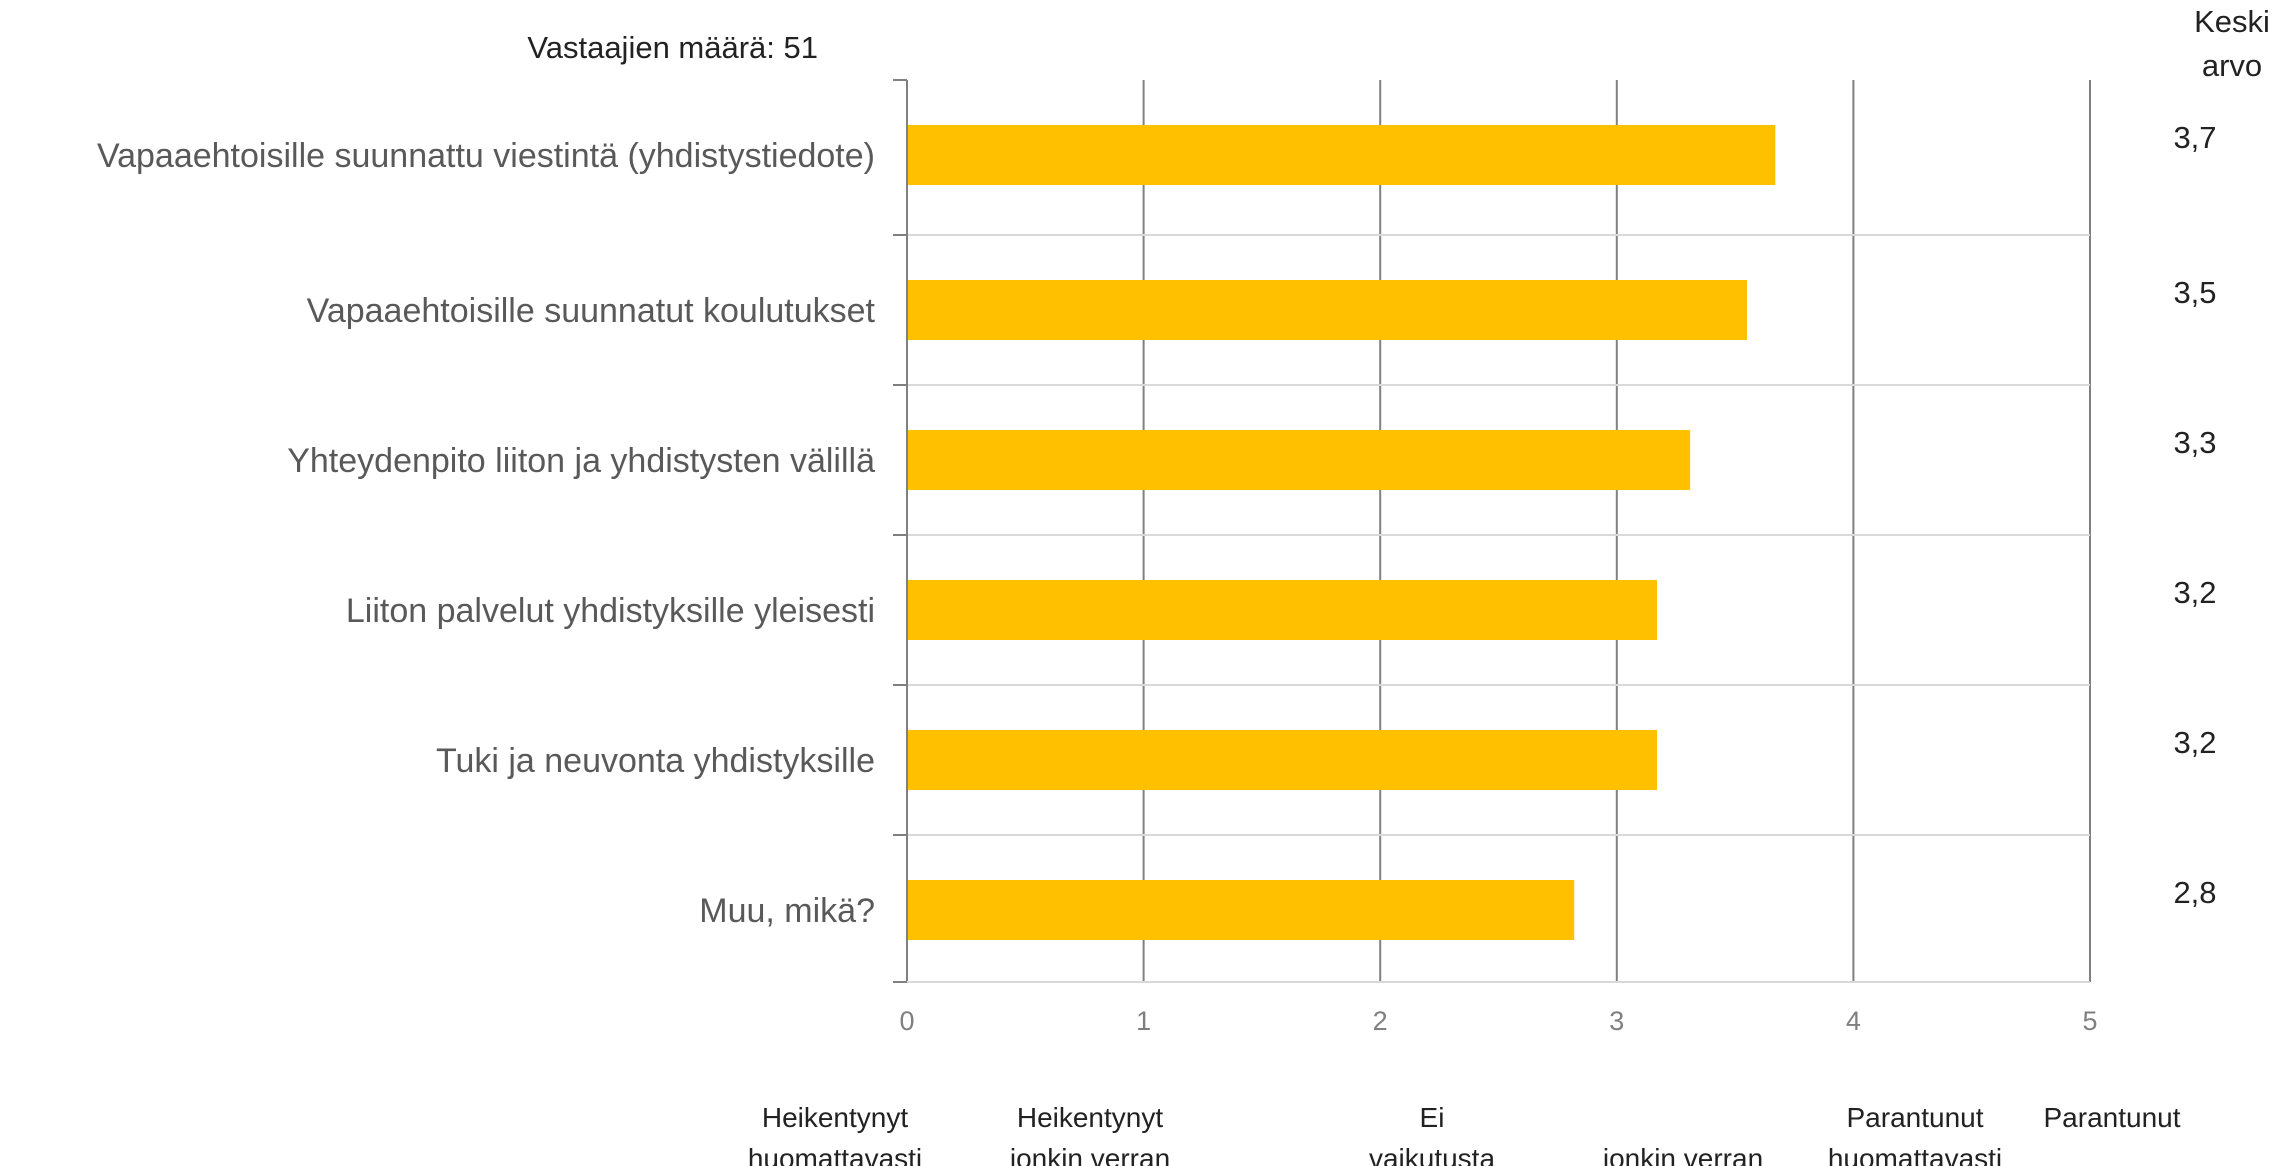  What do you see at coordinates (1915, 1154) in the screenshot?
I see `scale-label-4-line-2: huomattavasti` at bounding box center [1915, 1154].